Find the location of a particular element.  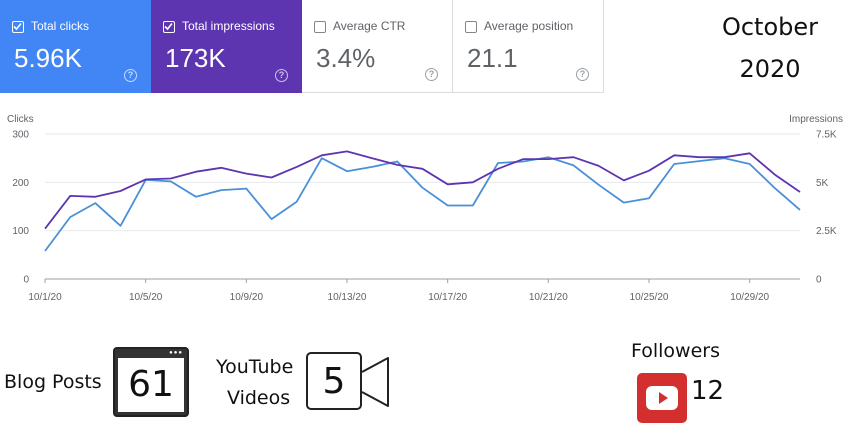

window-controls-icon: ●●● is located at coordinates (176, 353).